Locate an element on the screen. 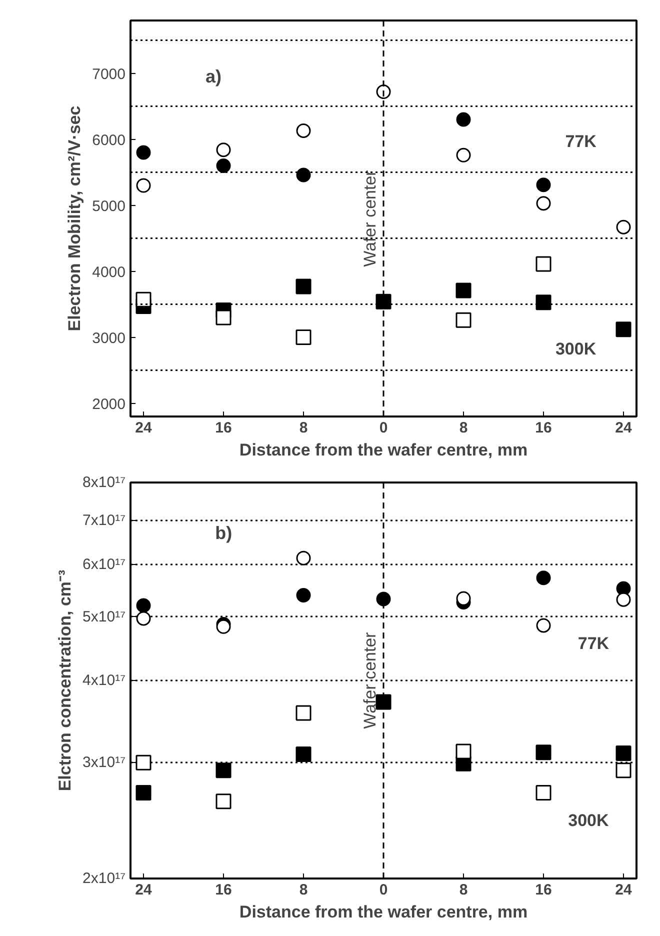  annotation: a) is located at coordinates (213, 76).